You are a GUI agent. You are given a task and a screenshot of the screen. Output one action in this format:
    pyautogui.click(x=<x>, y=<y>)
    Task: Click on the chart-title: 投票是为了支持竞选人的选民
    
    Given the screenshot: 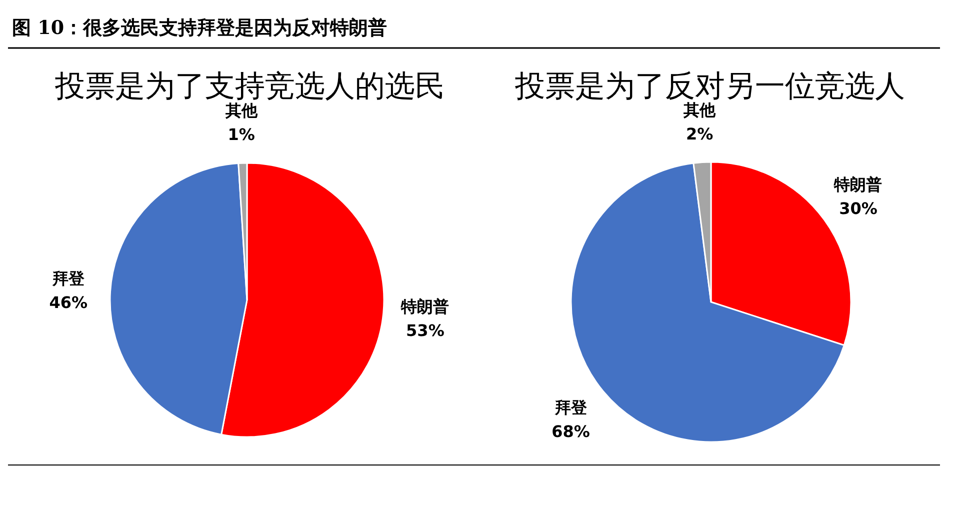 What is the action you would take?
    pyautogui.click(x=249, y=86)
    